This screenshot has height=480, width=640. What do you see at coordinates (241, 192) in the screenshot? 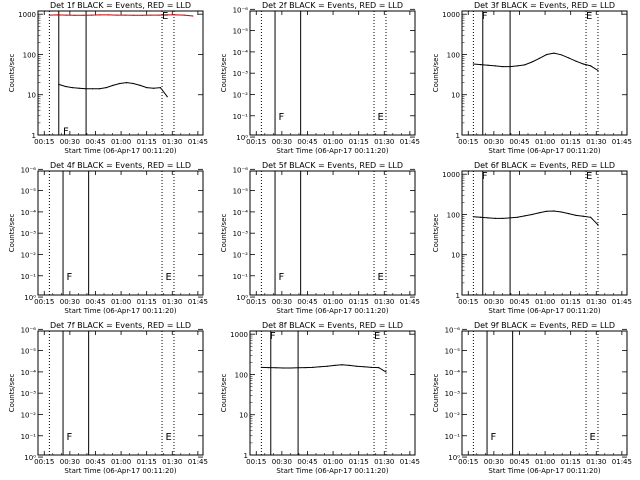
I see `y-tick-label: 10⁻⁵` at bounding box center [241, 192].